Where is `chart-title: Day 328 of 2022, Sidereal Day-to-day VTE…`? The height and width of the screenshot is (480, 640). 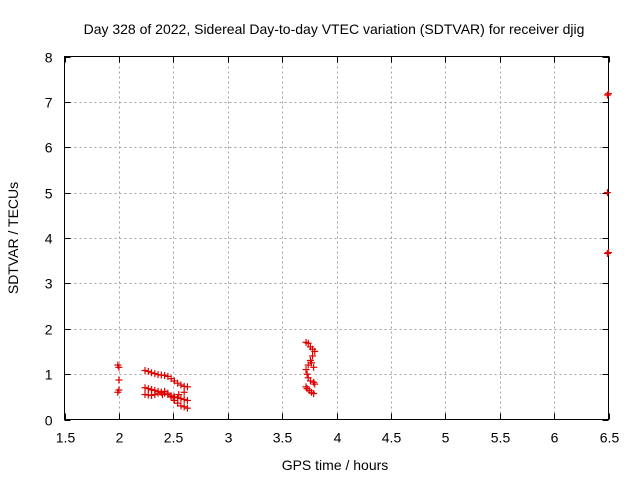
chart-title: Day 328 of 2022, Sidereal Day-to-day VTE… is located at coordinates (334, 29).